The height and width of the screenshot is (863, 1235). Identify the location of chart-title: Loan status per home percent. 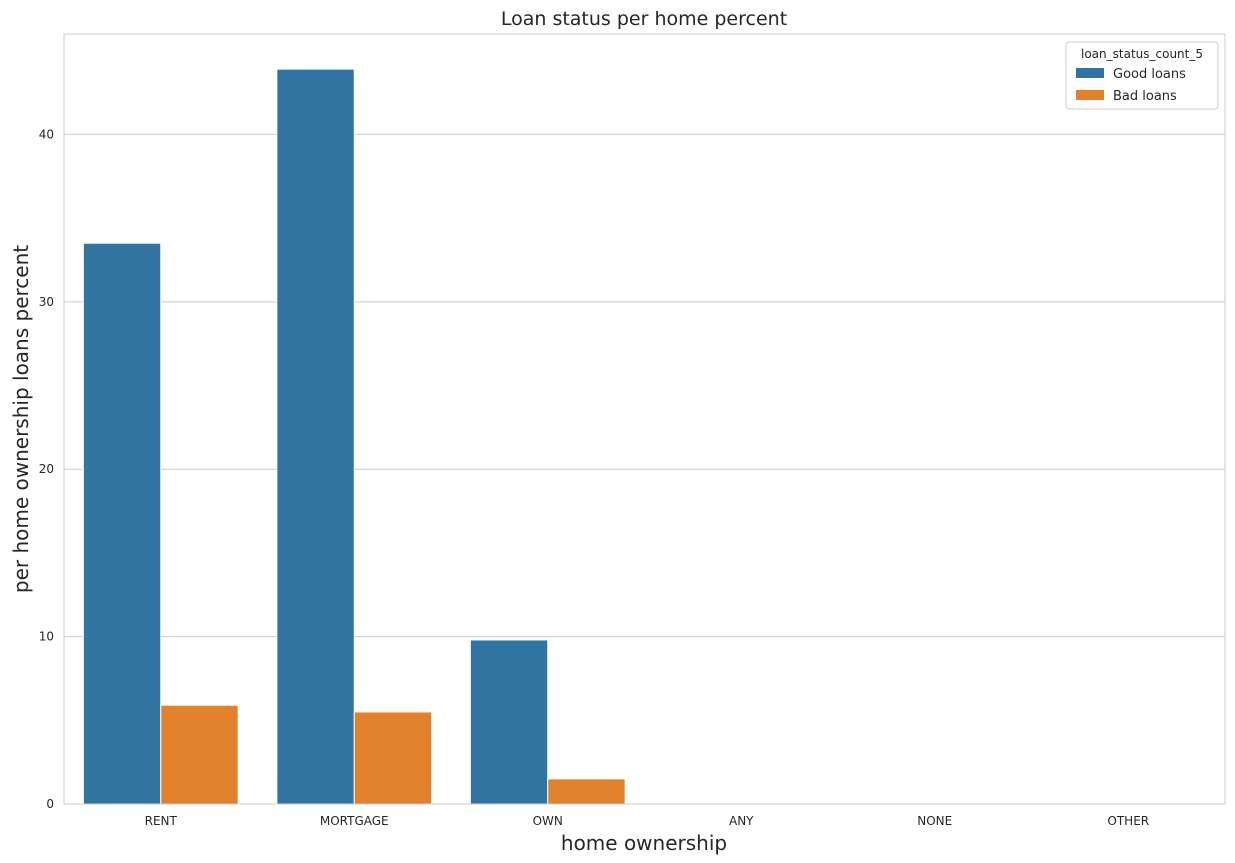
(644, 19).